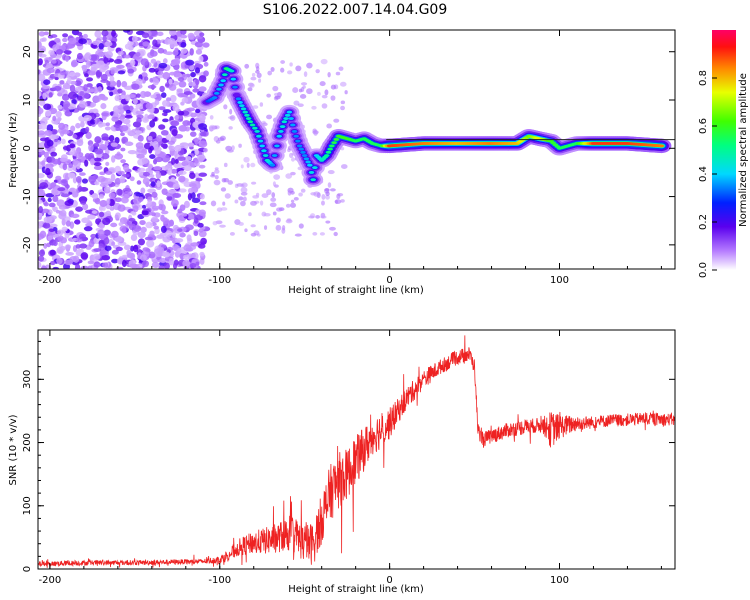  What do you see at coordinates (356, 290) in the screenshot?
I see `spectrogram-xlabel: Height of straight line (km)` at bounding box center [356, 290].